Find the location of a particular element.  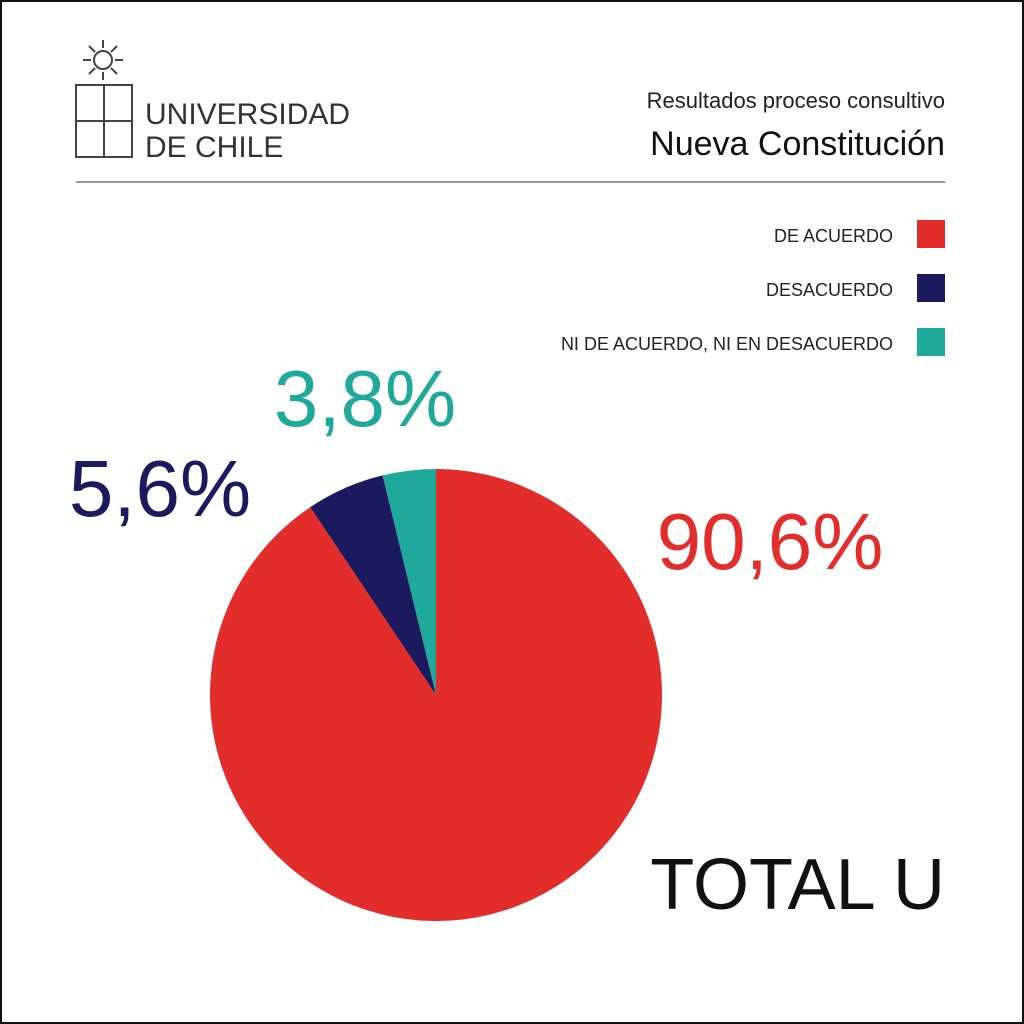

chart-title: Nueva Constitución is located at coordinates (797, 144).